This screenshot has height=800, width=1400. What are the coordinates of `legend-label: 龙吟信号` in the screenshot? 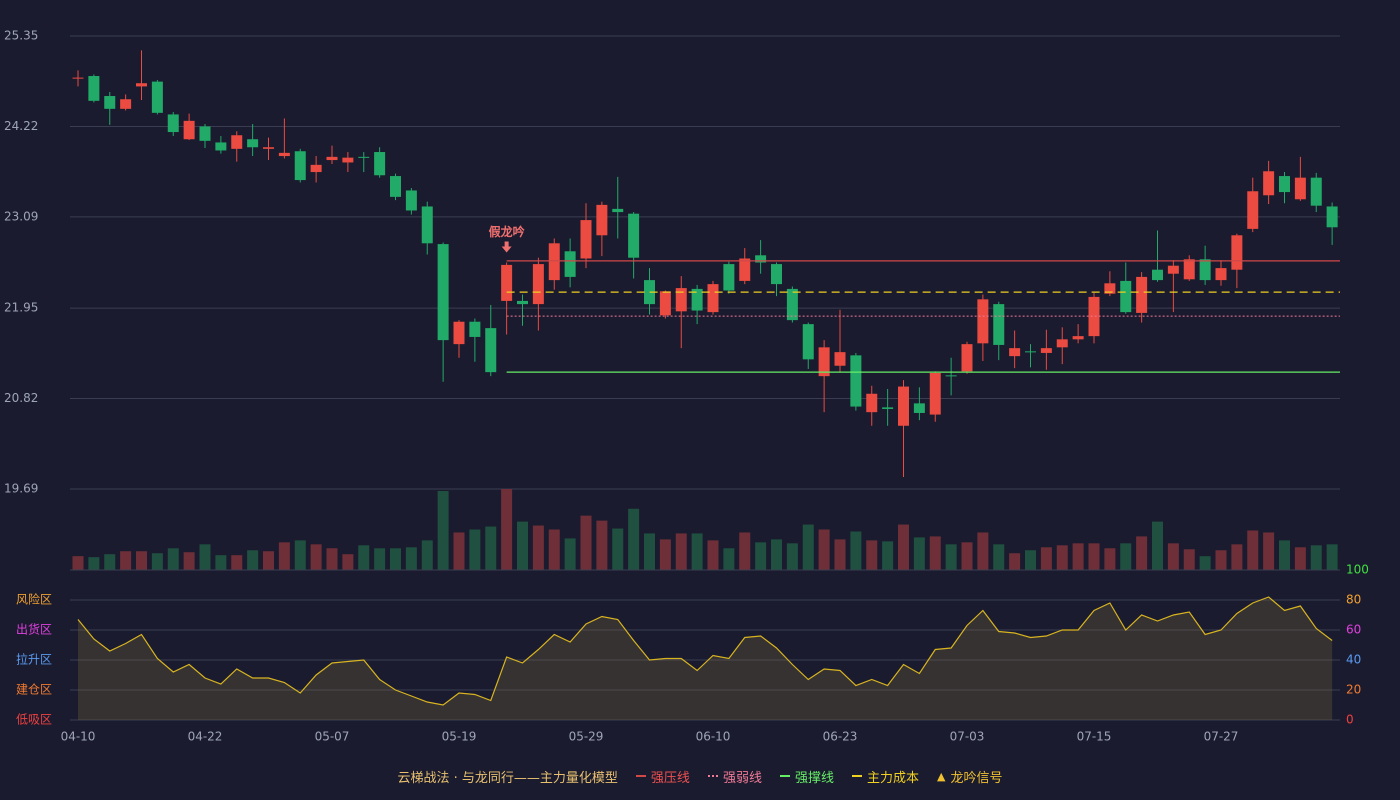 It's located at (976, 778).